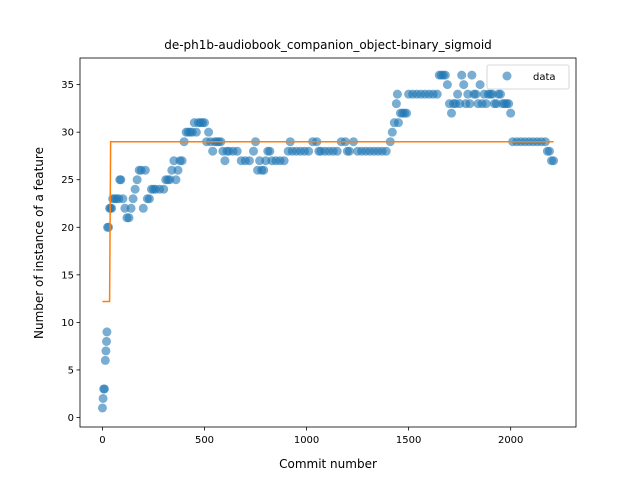 Image resolution: width=640 pixels, height=480 pixels. I want to click on legend-marker, so click(507, 76).